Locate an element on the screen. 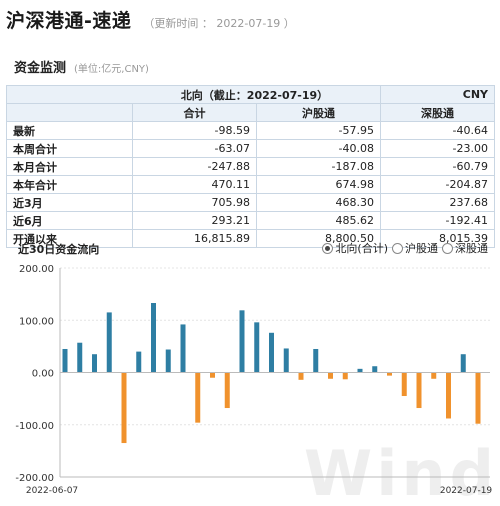 This screenshot has width=500, height=506. radio-shenzhen-connect: 深股通 is located at coordinates (465, 248).